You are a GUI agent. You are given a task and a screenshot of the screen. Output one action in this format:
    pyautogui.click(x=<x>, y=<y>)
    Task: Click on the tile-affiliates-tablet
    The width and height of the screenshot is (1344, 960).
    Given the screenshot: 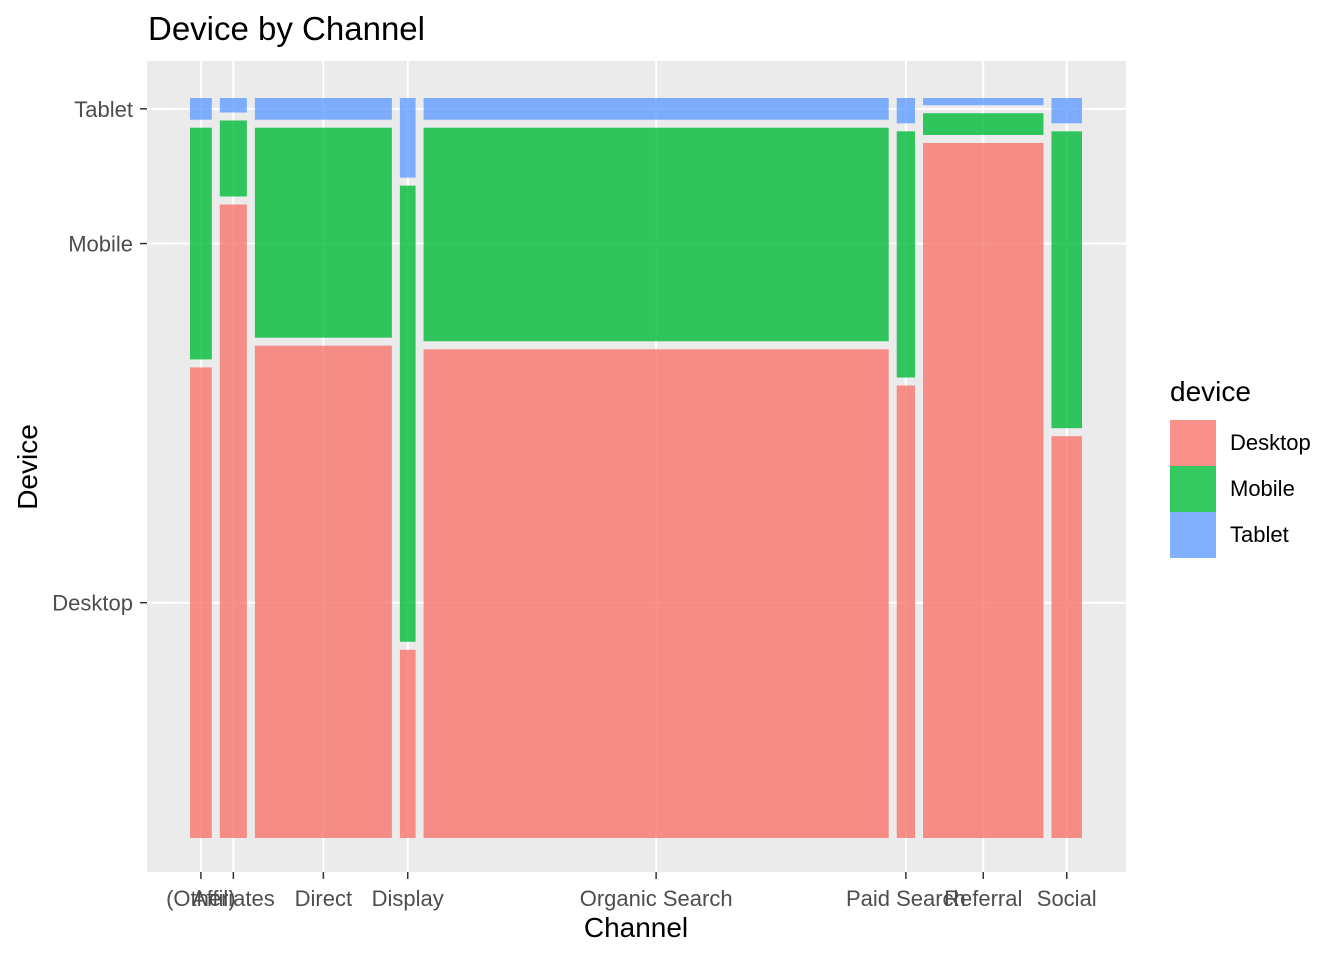 What is the action you would take?
    pyautogui.click(x=233, y=105)
    